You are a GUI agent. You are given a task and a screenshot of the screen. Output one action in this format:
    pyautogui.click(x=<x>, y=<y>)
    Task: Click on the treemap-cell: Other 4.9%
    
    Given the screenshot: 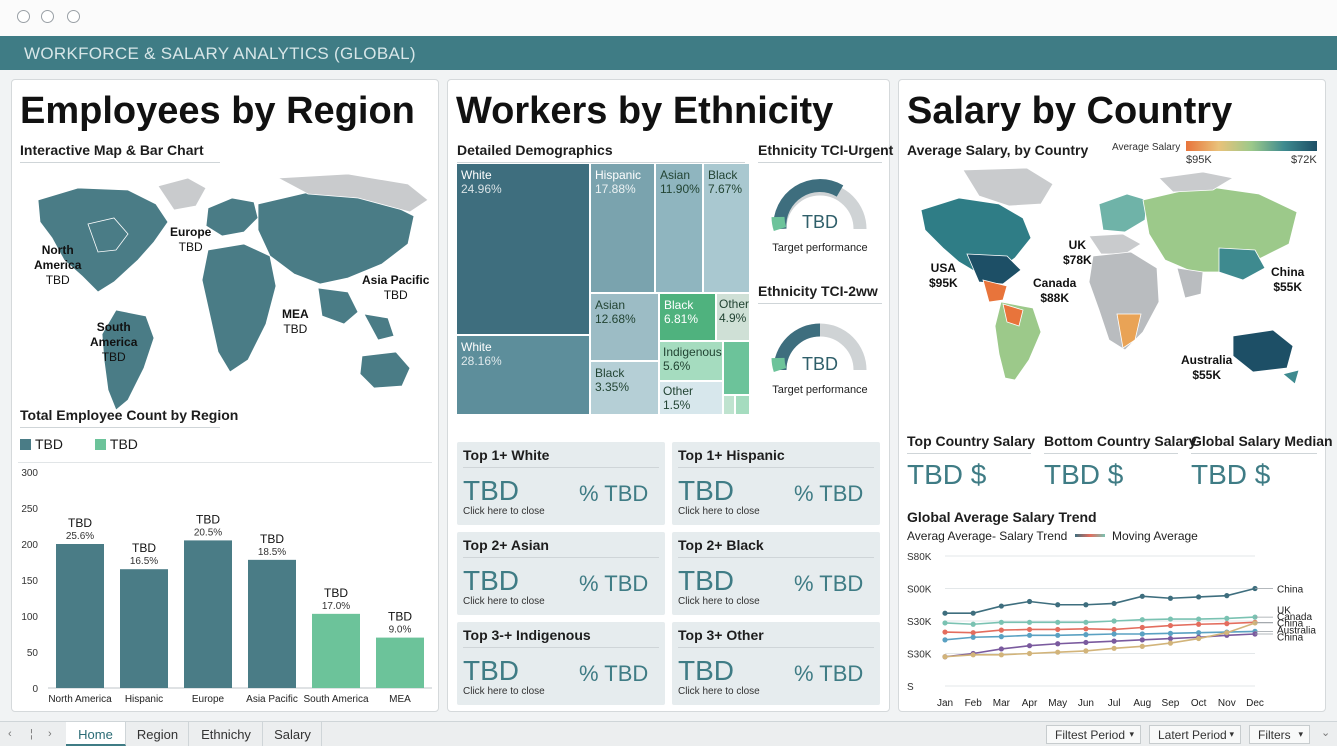 What is the action you would take?
    pyautogui.click(x=733, y=317)
    